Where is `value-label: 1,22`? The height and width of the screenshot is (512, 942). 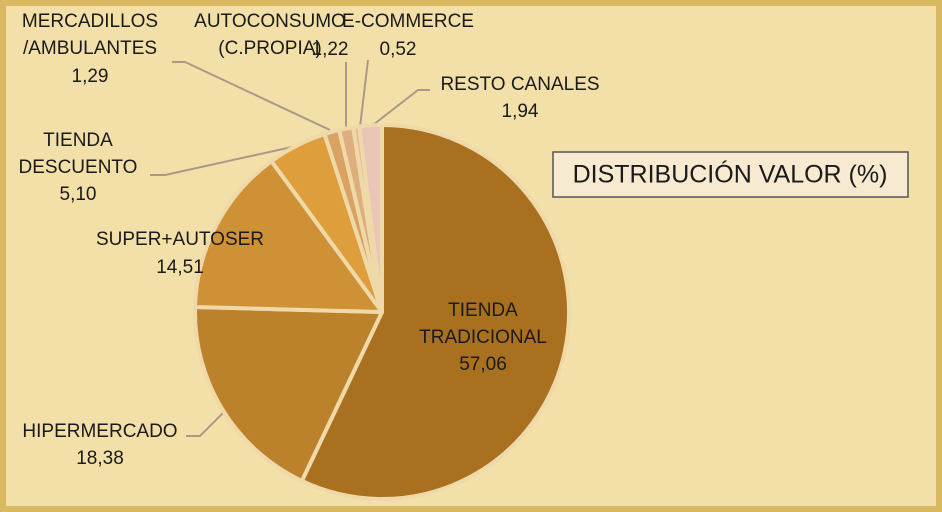
value-label: 1,22 is located at coordinates (330, 49).